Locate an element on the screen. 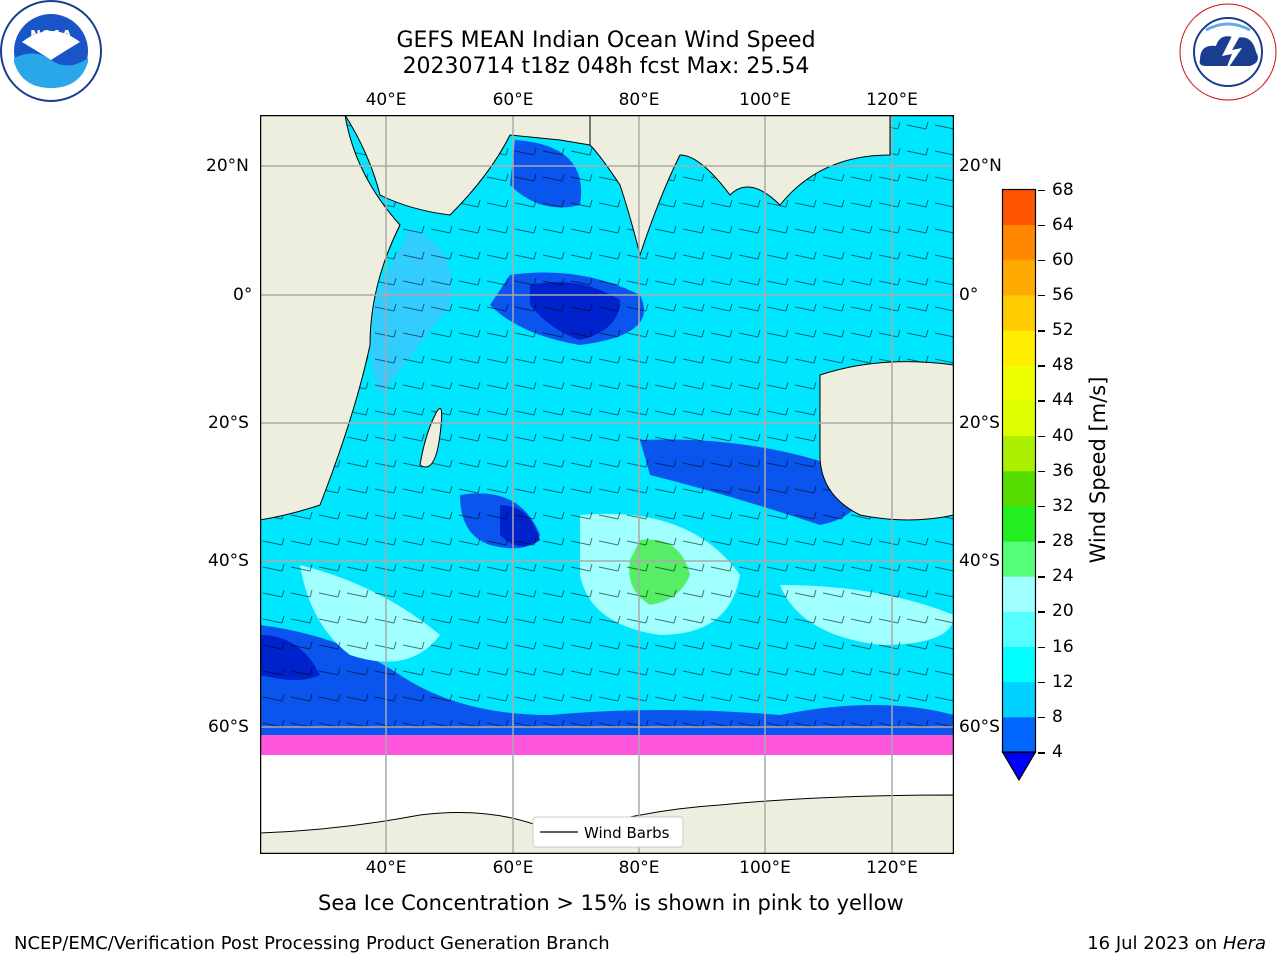 The image size is (1280, 960). colorbar-tick-label: 48 is located at coordinates (1063, 365).